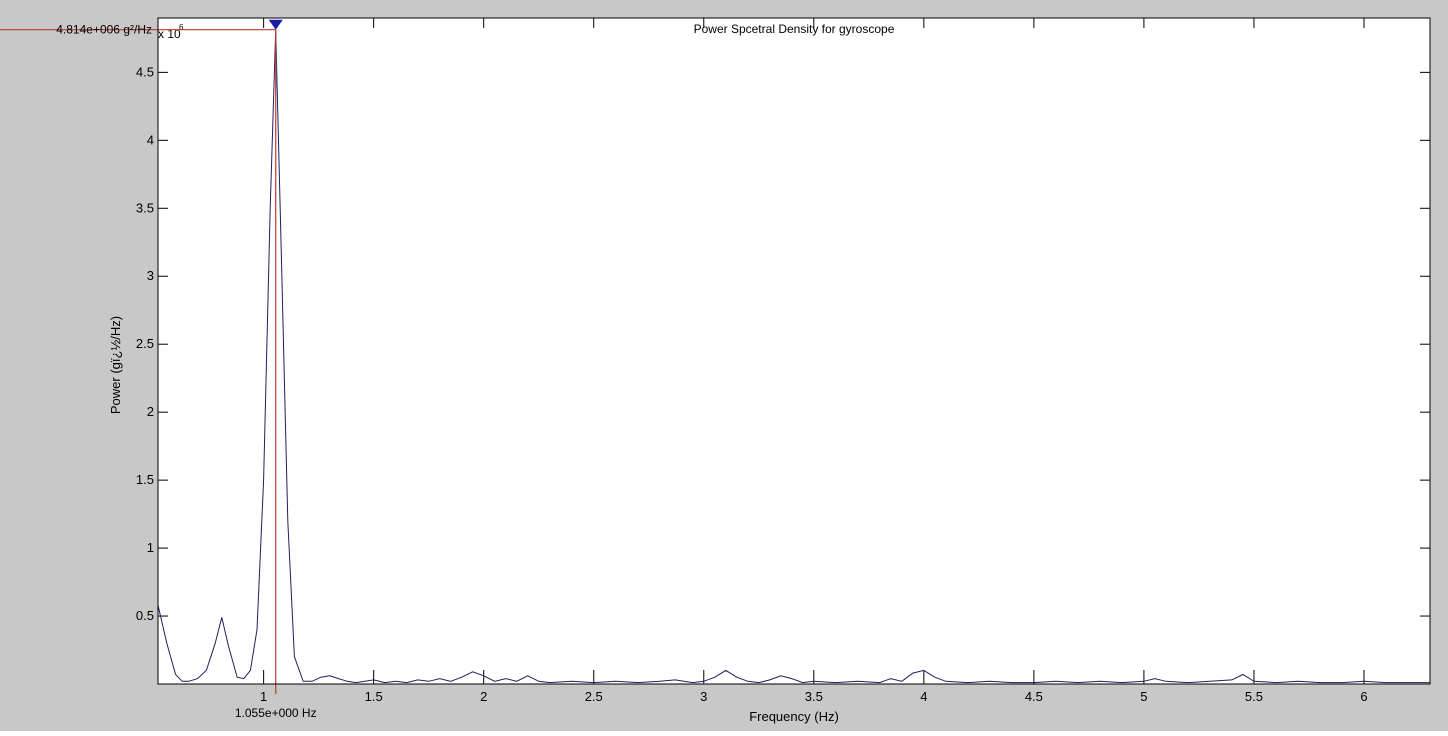 Image resolution: width=1448 pixels, height=736 pixels. Describe the element at coordinates (794, 29) in the screenshot. I see `chart-title: Power Spcetral Density for gyroscope` at that location.